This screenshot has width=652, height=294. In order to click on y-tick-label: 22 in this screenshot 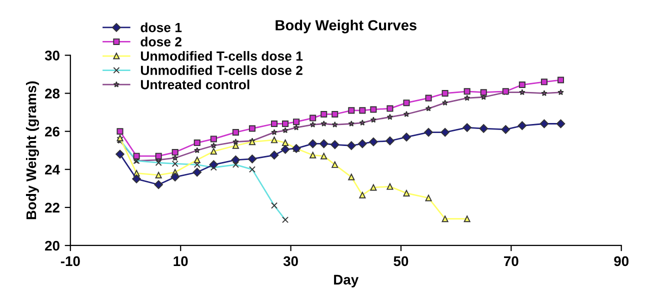, I will do `click(52, 207)`.